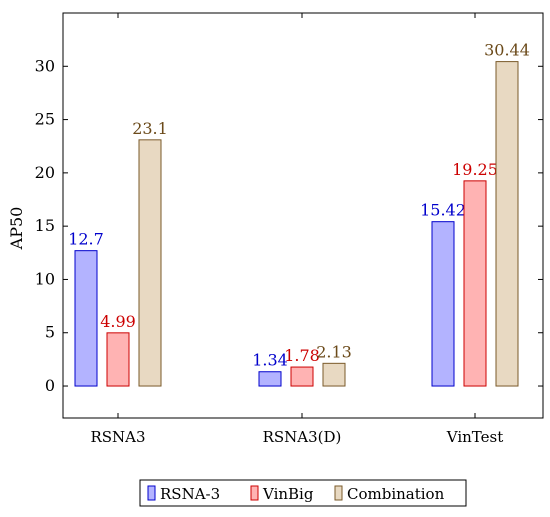 Image resolution: width=550 pixels, height=517 pixels. Describe the element at coordinates (150, 128) in the screenshot. I see `data-label: 23.1` at that location.